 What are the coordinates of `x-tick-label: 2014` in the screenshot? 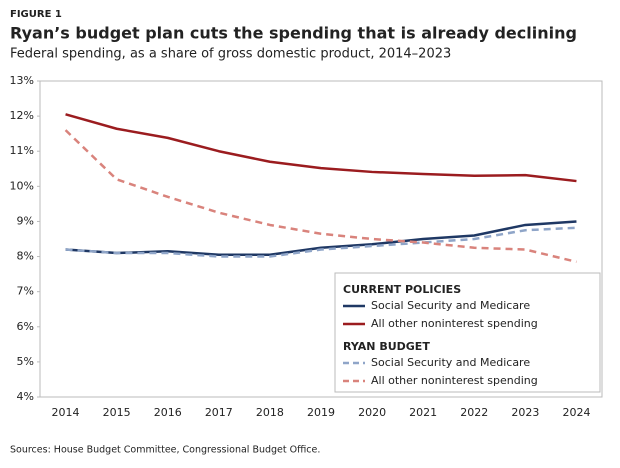 It's located at (66, 412).